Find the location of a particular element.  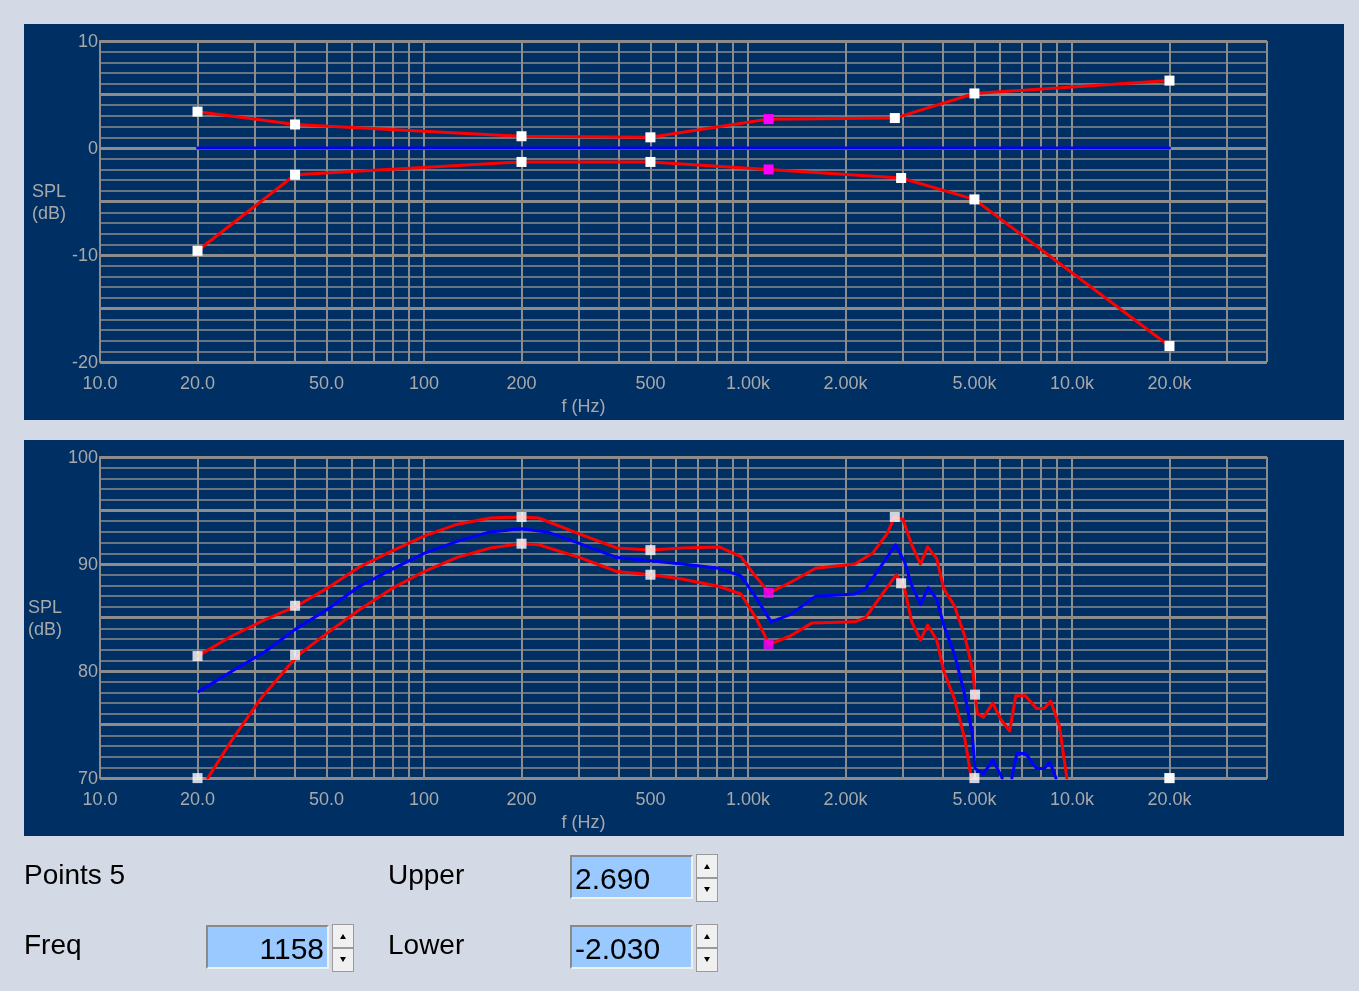

y-tick-label: 100 is located at coordinates (82, 457).